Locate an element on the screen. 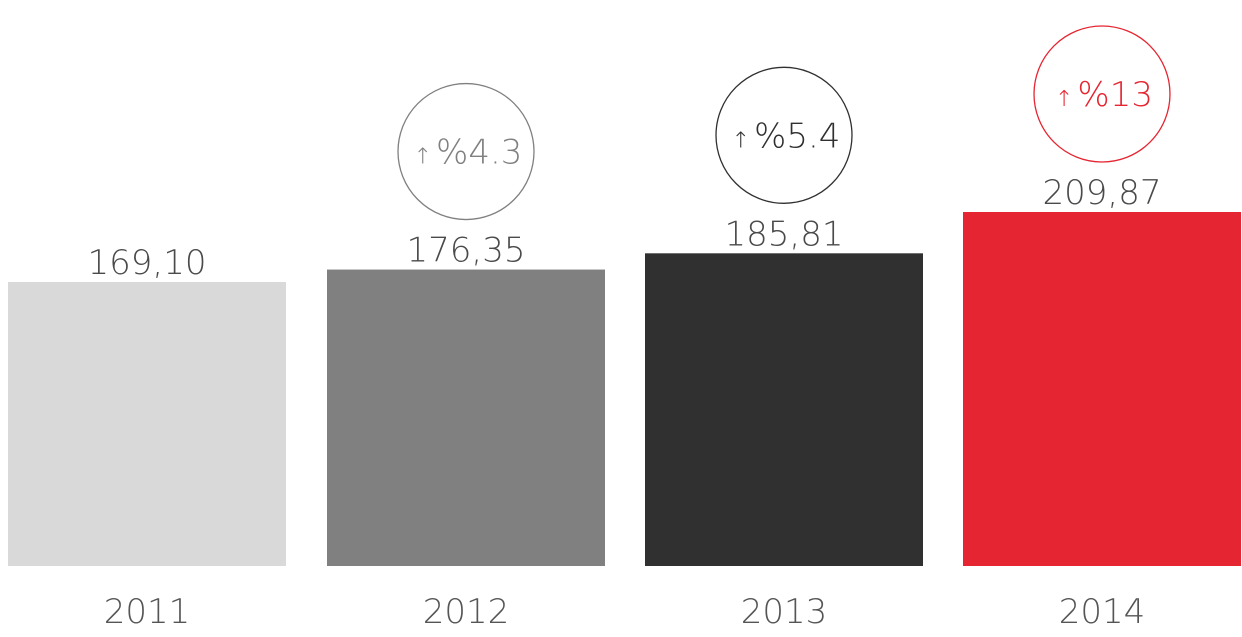 This screenshot has height=637, width=1242. bar-2013 is located at coordinates (784, 409).